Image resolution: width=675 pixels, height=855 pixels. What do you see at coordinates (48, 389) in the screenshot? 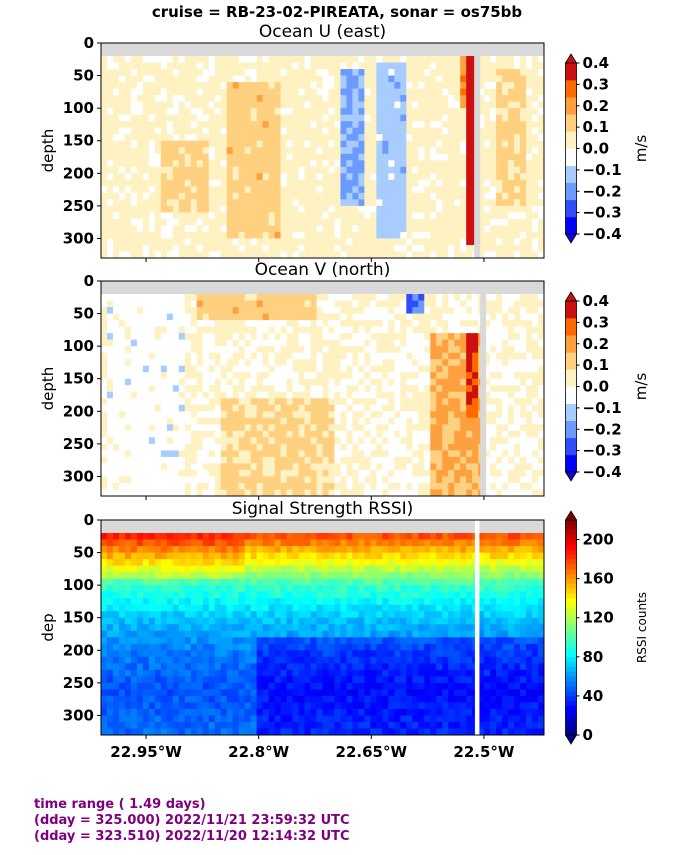
I see `panel-1-ylabel: depth` at bounding box center [48, 389].